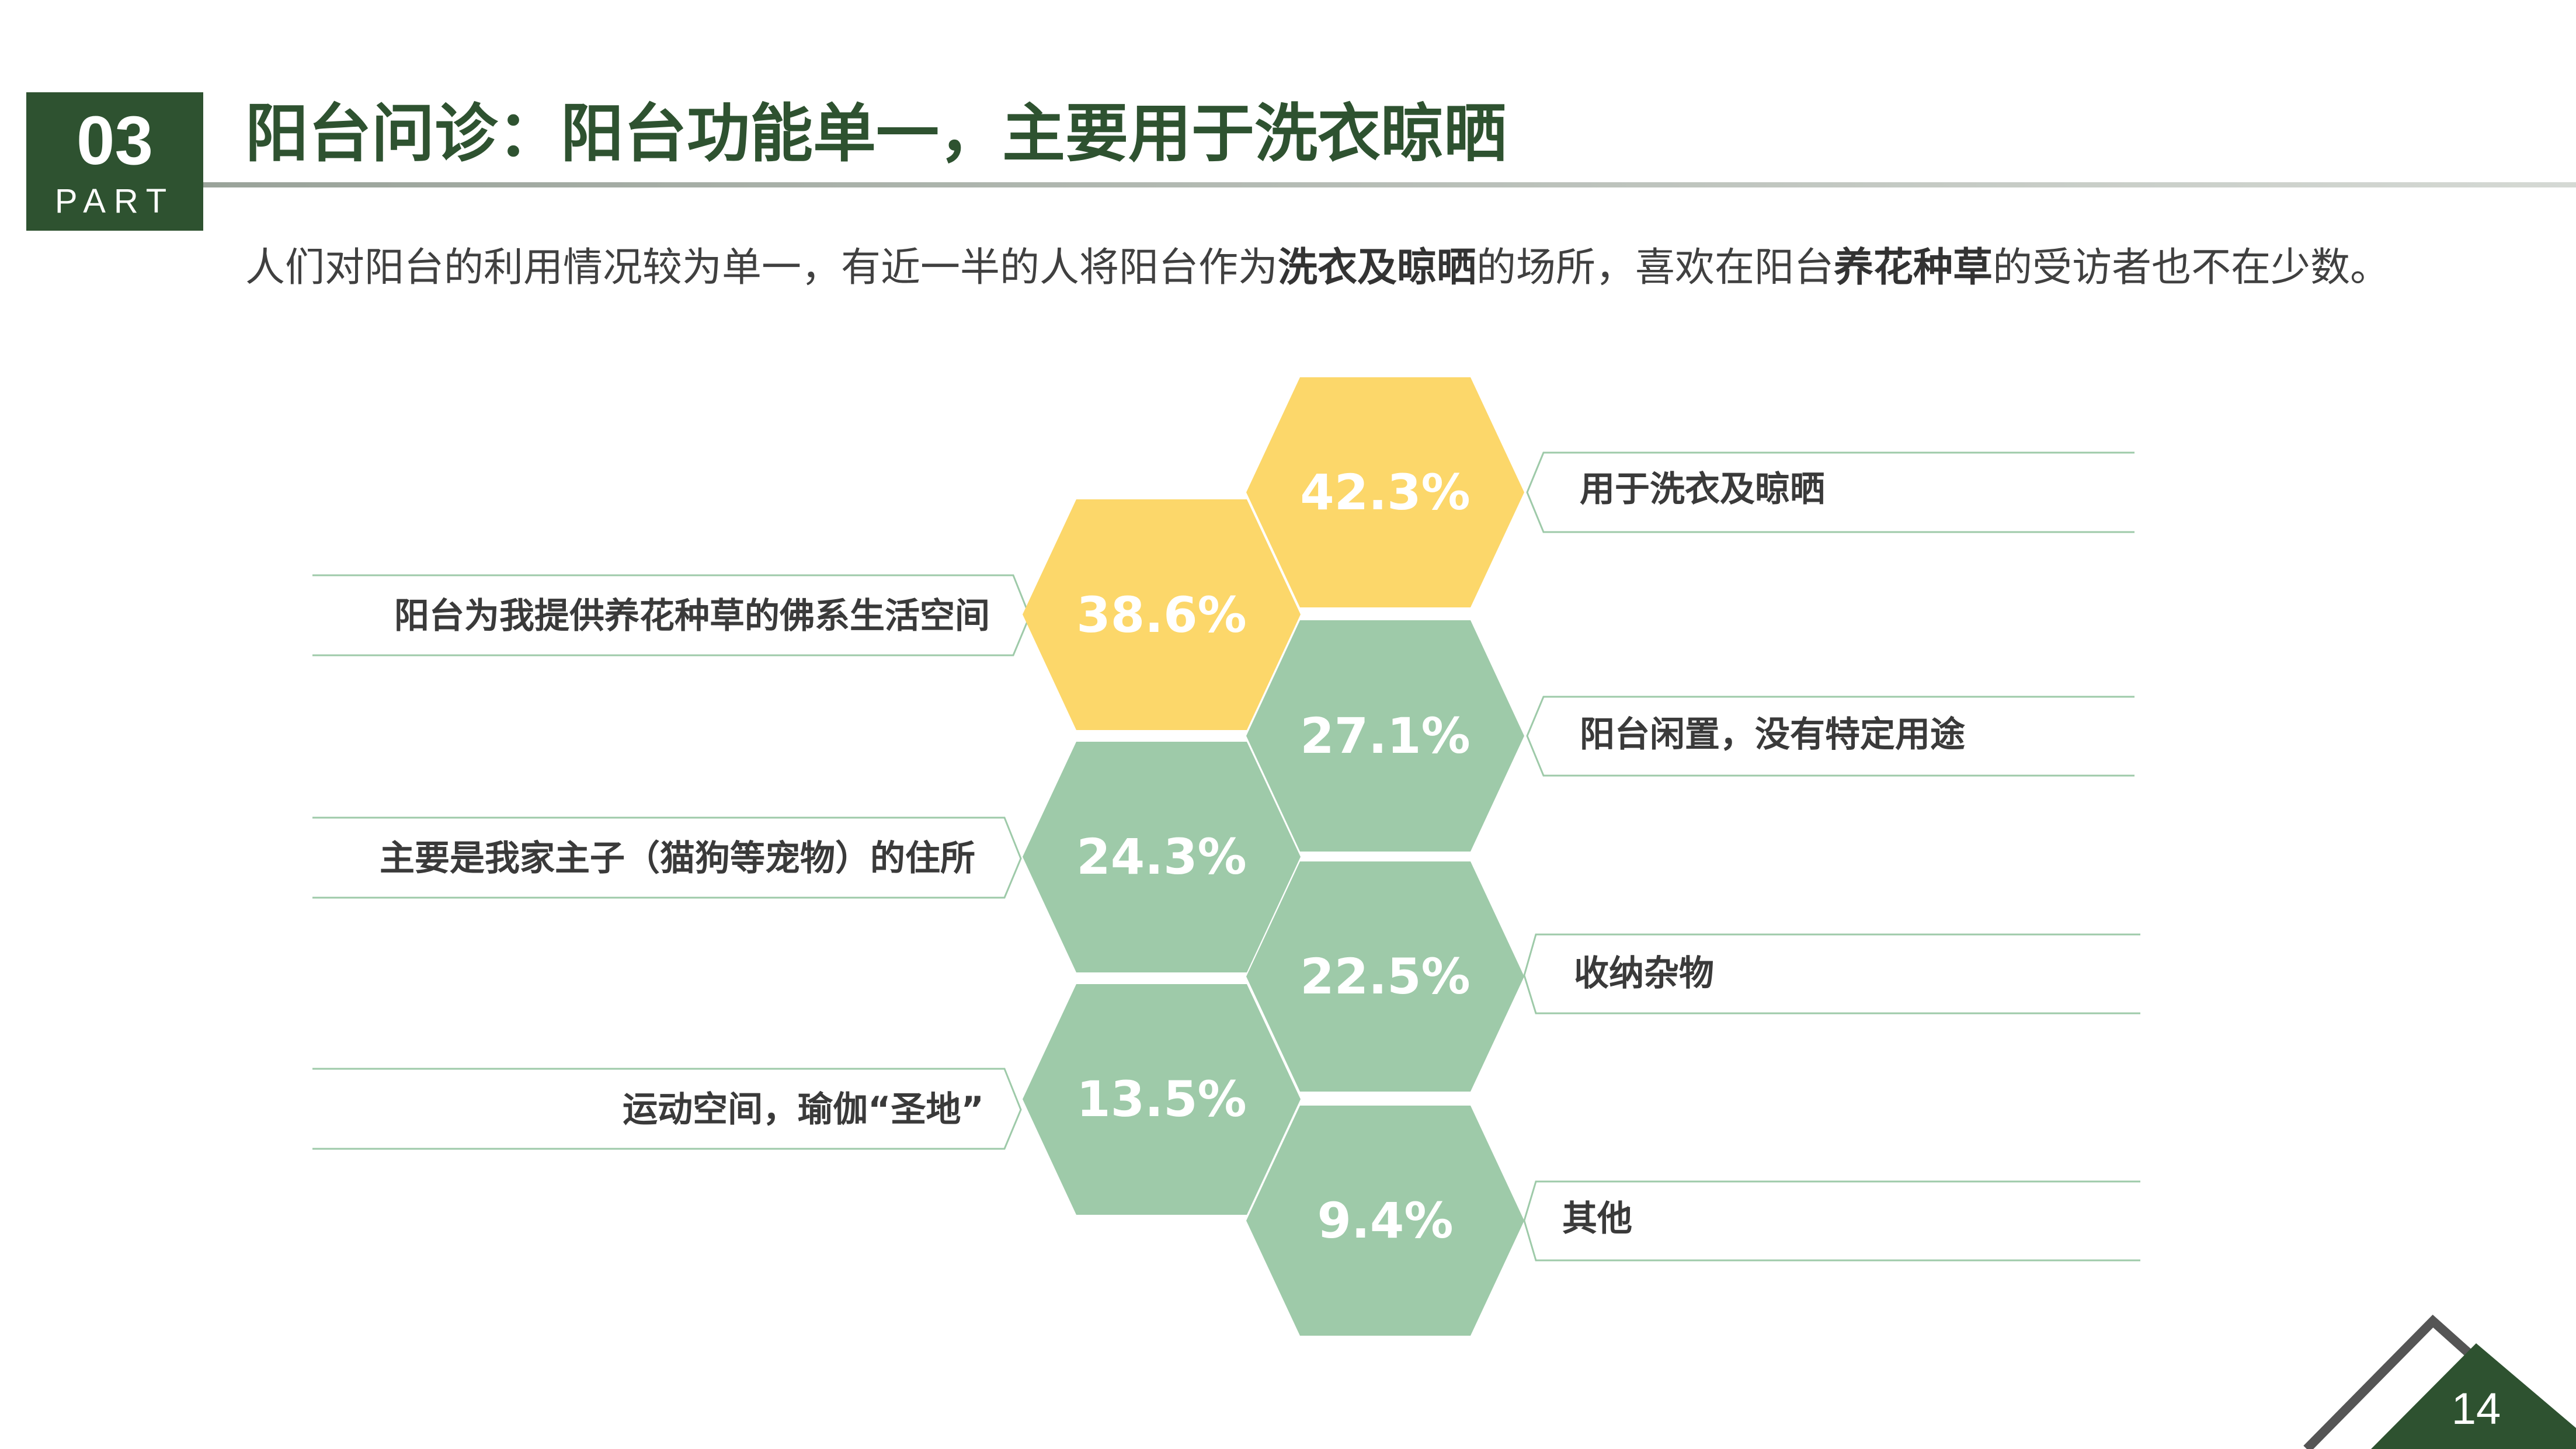  Describe the element at coordinates (677, 858) in the screenshot. I see `caption-4: 主要是我家主子（猫狗等宠物）的住所` at that location.